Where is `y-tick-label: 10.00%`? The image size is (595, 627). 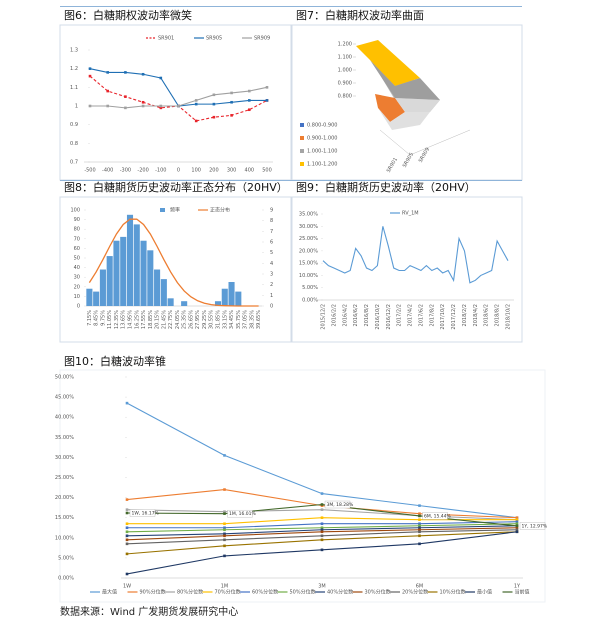
y-tick-label: 10.00% is located at coordinates (308, 276).